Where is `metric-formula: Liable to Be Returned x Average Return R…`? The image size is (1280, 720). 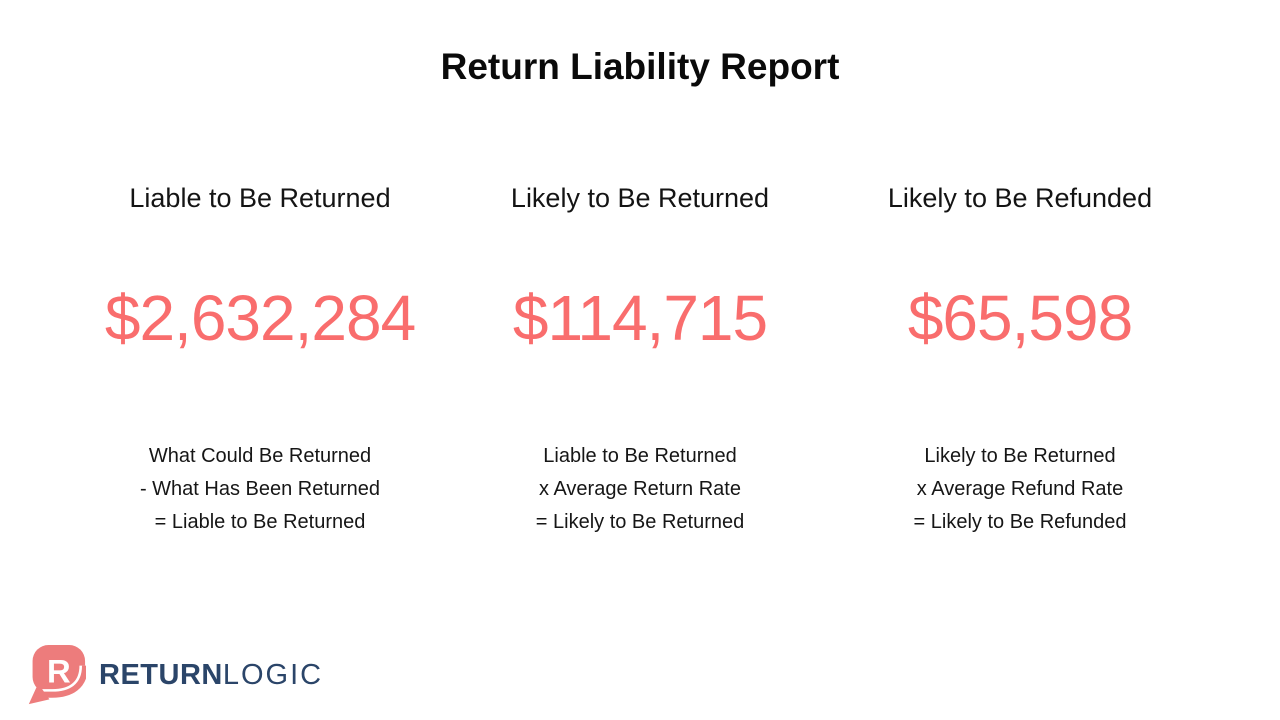 metric-formula: Liable to Be Returned x Average Return R… is located at coordinates (640, 489).